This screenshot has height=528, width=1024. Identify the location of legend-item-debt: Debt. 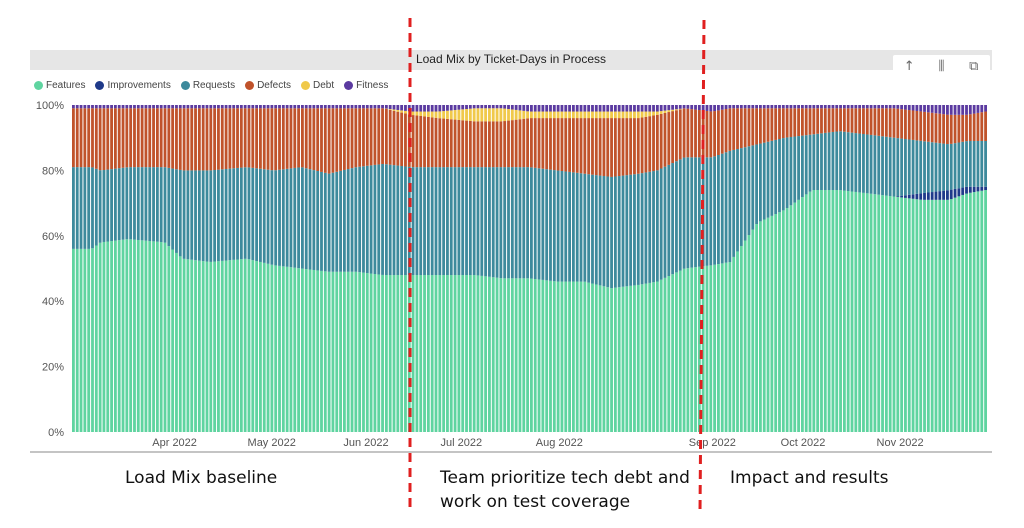
(317, 85).